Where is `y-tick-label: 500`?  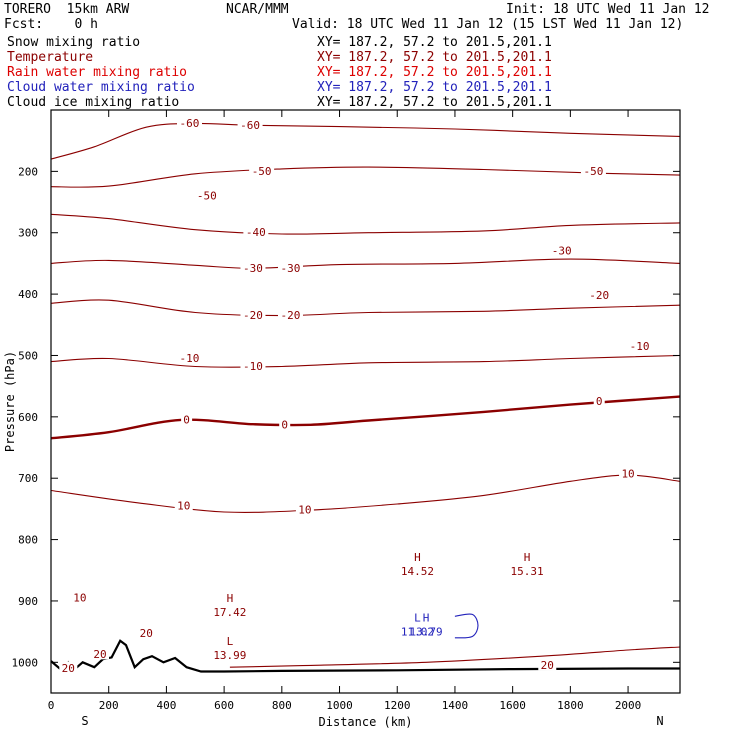 y-tick-label: 500 is located at coordinates (28, 355).